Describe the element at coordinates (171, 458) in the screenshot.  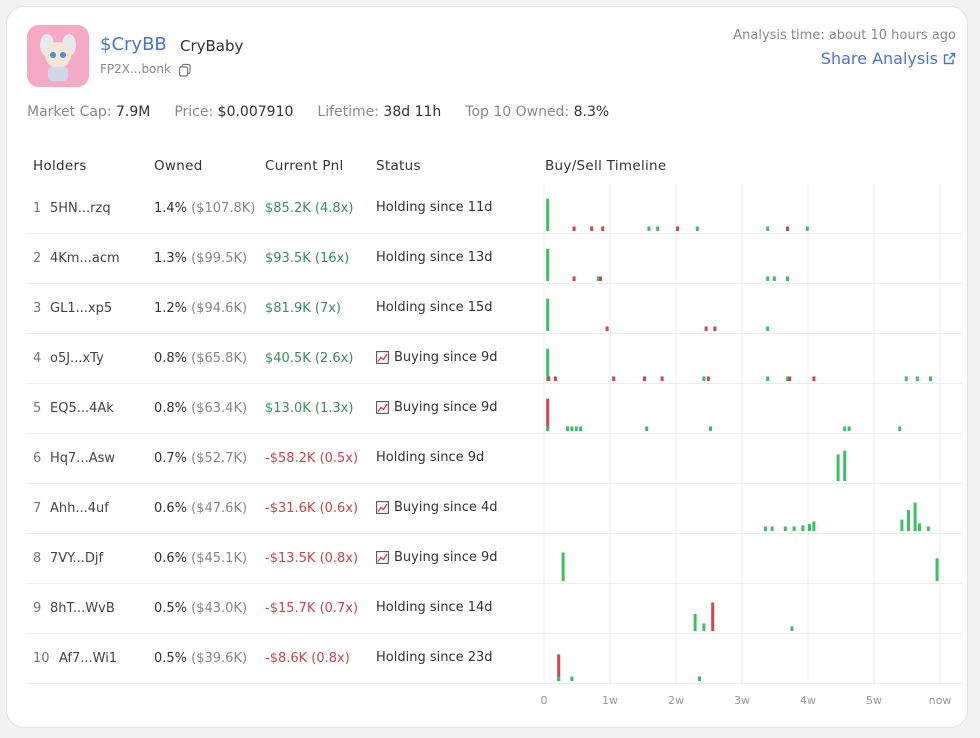
I see `owned-percent: 0.7%` at that location.